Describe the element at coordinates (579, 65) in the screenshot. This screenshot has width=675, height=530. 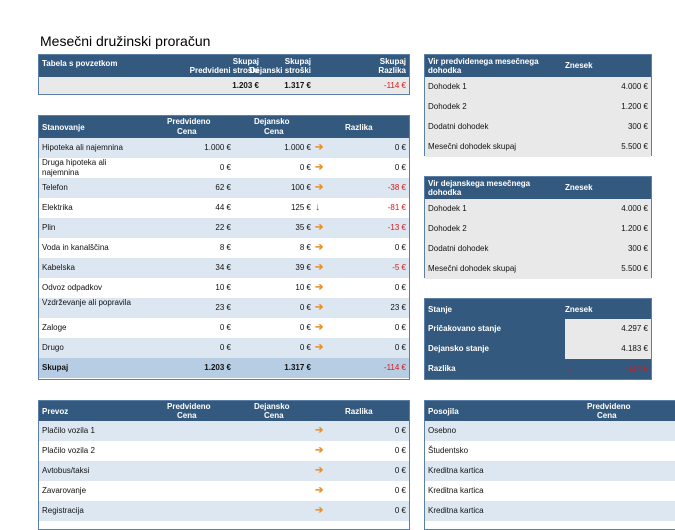
I see `planned-income-col: Znesek` at that location.